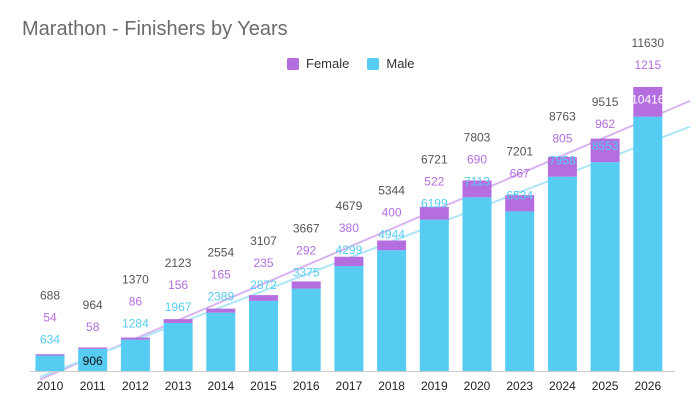 This screenshot has height=413, width=699. I want to click on x-tick-label: 2015, so click(263, 386).